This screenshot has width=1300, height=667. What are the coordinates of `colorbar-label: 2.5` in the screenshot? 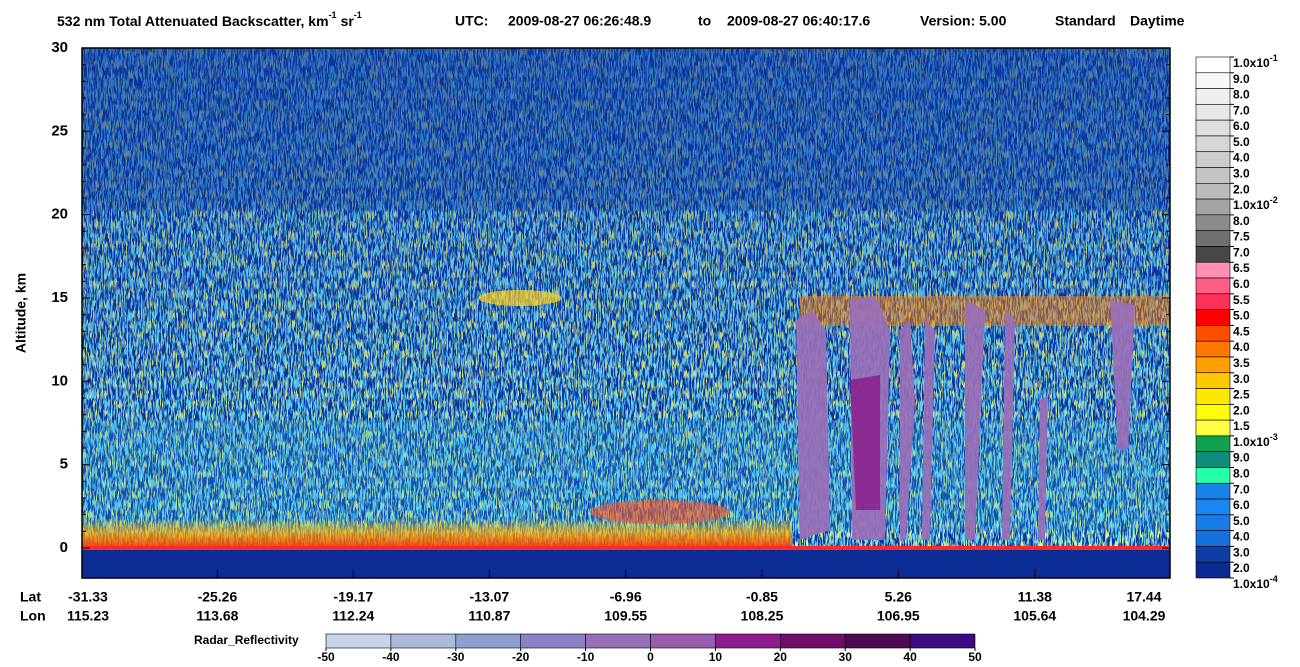 It's located at (1241, 395).